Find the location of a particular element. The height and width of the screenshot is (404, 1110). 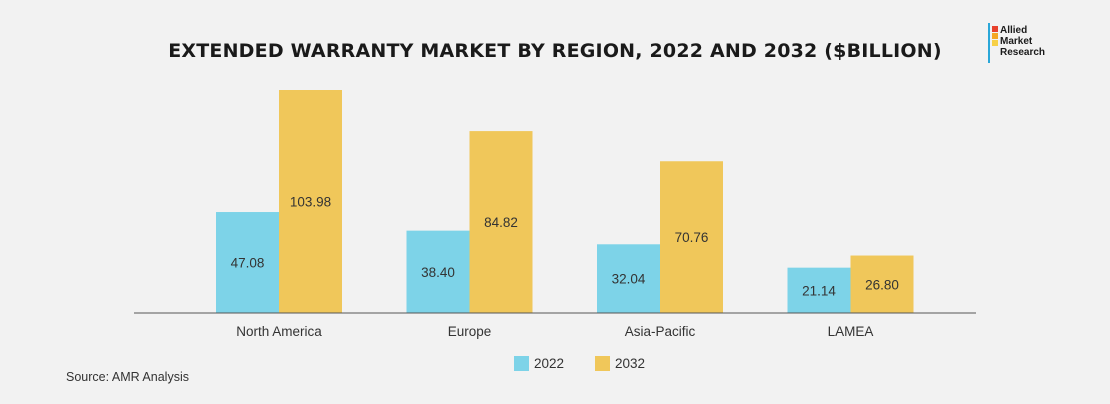

bar-value-label: 26.80 is located at coordinates (882, 284).